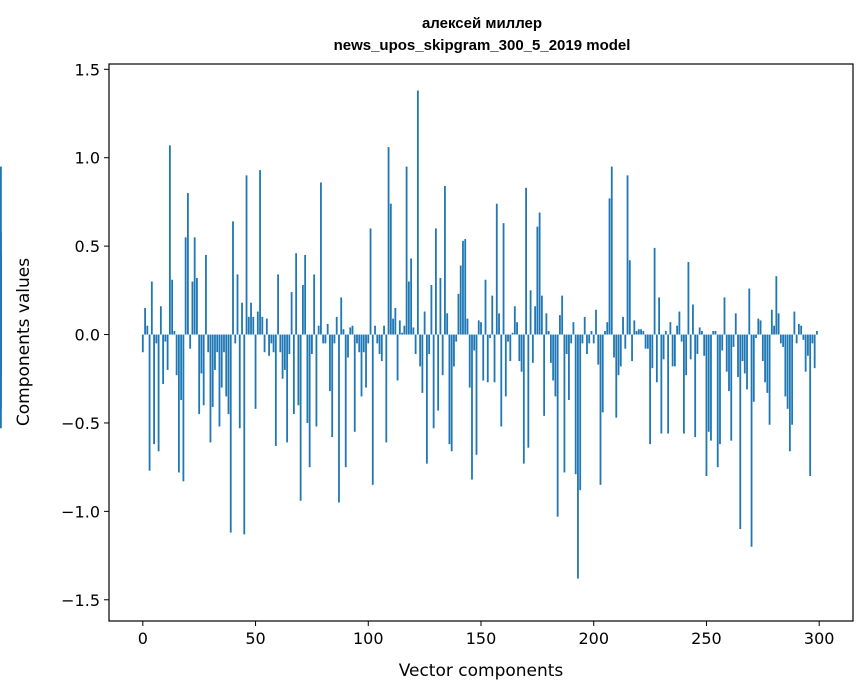 The height and width of the screenshot is (696, 867). Describe the element at coordinates (481, 638) in the screenshot. I see `x-tick-label: 150` at that location.